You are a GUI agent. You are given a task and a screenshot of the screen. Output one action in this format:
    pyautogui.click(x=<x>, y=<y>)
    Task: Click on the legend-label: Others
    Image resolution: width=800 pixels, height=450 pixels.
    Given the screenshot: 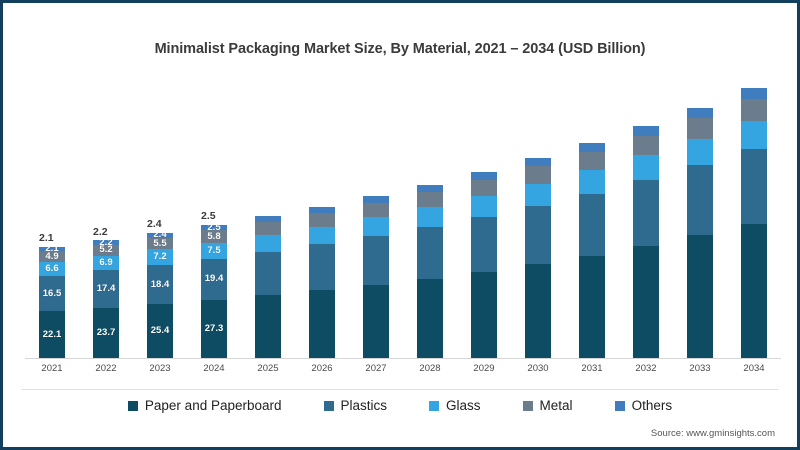 What is the action you would take?
    pyautogui.click(x=652, y=405)
    